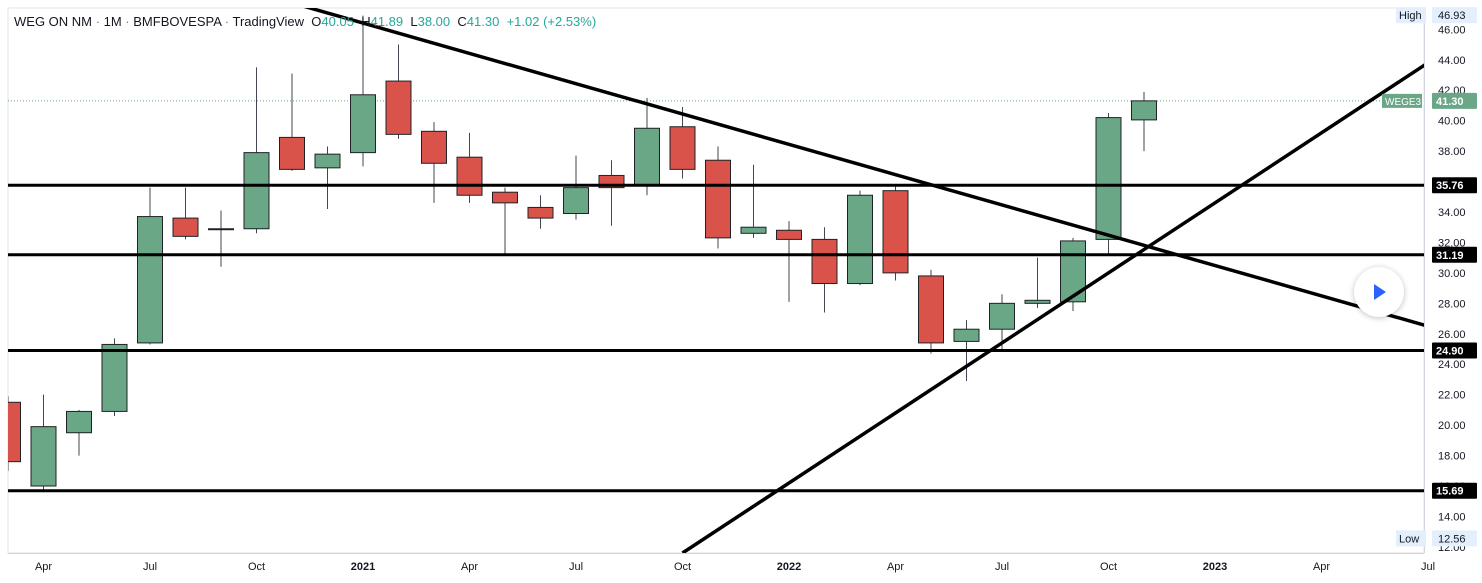  Describe the element at coordinates (1452, 365) in the screenshot. I see `price-tick-label: 24.00` at that location.